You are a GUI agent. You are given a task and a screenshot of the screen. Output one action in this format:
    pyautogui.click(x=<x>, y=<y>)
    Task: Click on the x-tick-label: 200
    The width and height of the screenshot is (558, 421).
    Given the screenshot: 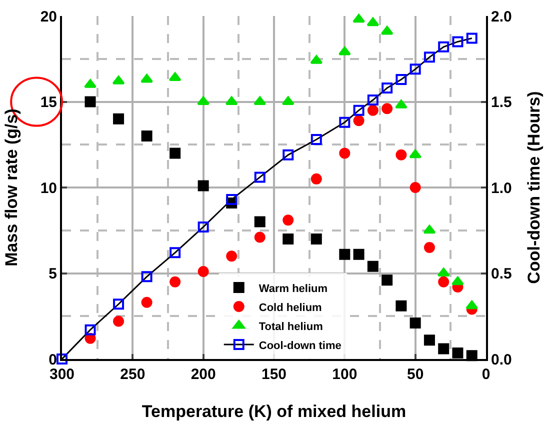 What is the action you would take?
    pyautogui.click(x=203, y=374)
    